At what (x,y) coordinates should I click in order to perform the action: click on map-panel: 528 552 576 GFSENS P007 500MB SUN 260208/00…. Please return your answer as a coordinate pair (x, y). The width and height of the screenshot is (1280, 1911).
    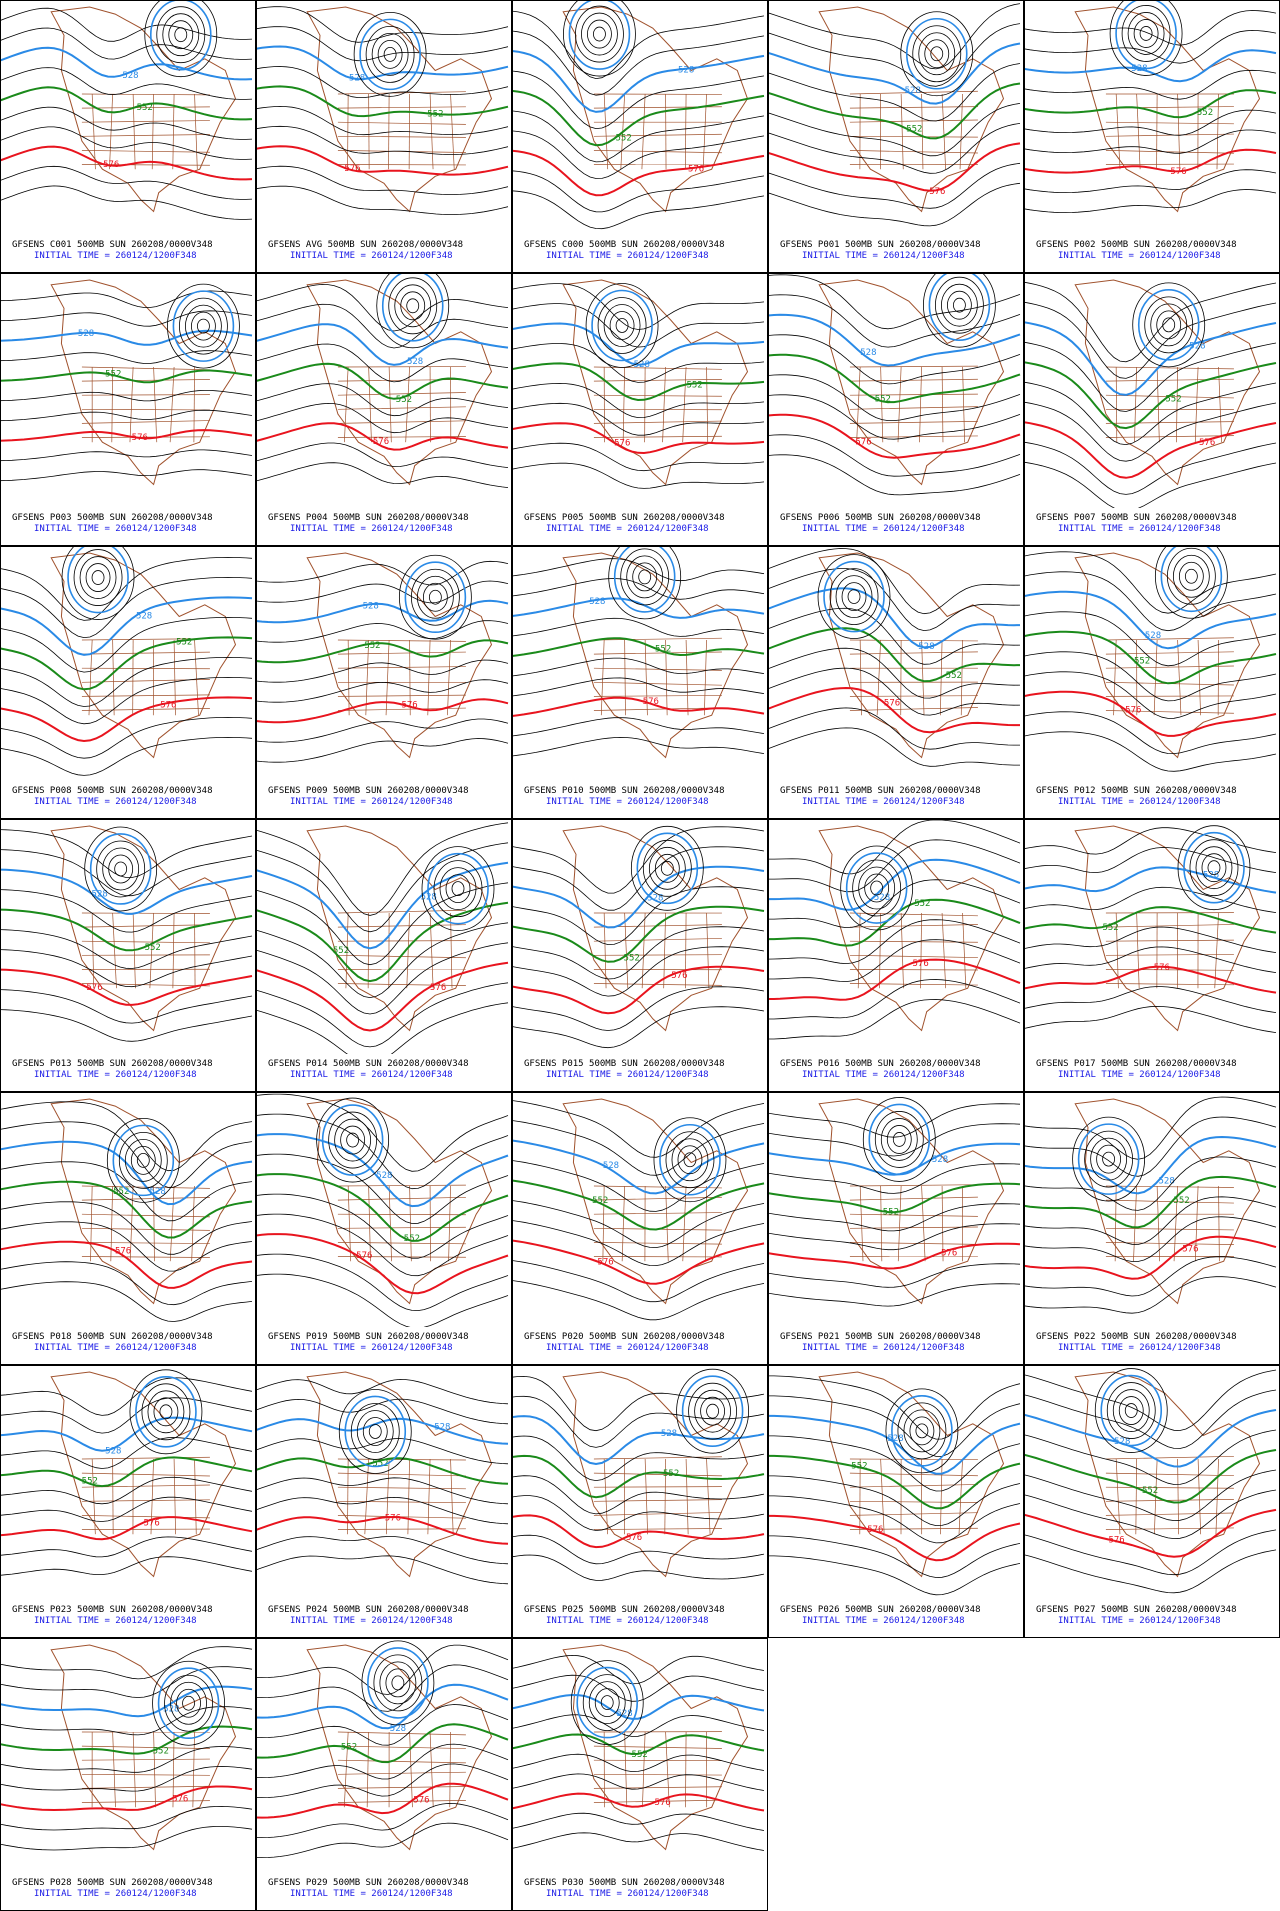
    Looking at the image, I should click on (1152, 409).